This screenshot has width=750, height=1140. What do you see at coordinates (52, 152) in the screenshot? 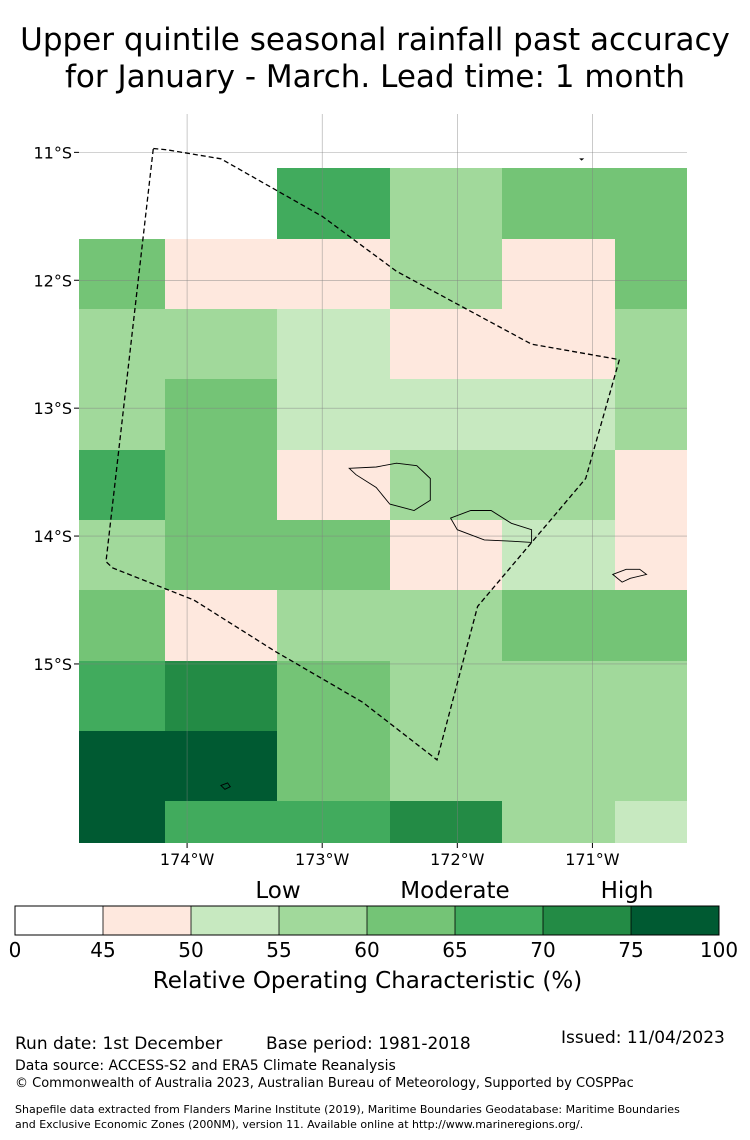
I see `lat-label: 11°S` at bounding box center [52, 152].